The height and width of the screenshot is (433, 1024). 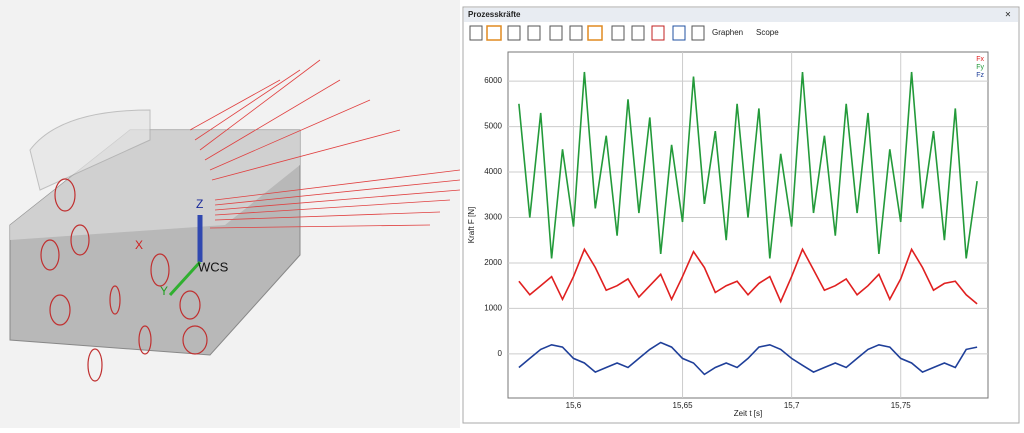 What do you see at coordinates (980, 59) in the screenshot?
I see `legend-entry: Fx` at bounding box center [980, 59].